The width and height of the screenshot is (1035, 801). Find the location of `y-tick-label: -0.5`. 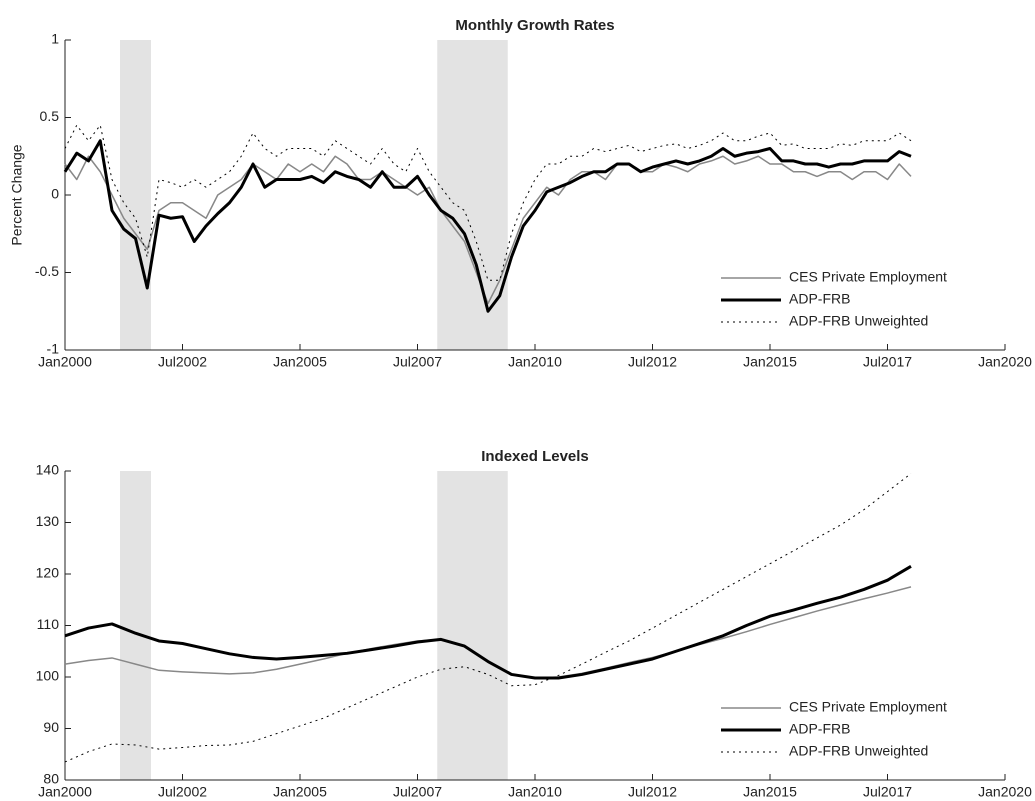

y-tick-label: -0.5 is located at coordinates (47, 271).